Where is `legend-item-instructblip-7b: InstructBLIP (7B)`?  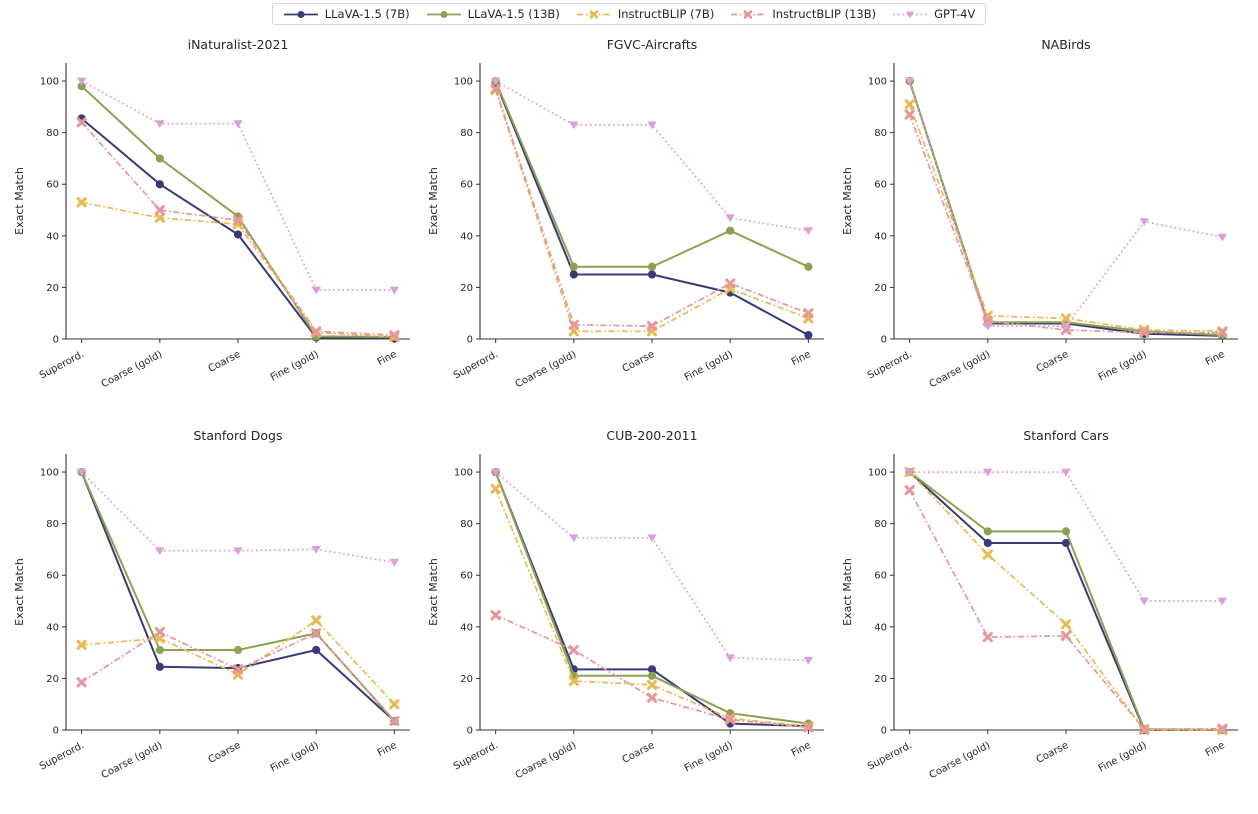
legend-item-instructblip-7b: InstructBLIP (7B) is located at coordinates (645, 14).